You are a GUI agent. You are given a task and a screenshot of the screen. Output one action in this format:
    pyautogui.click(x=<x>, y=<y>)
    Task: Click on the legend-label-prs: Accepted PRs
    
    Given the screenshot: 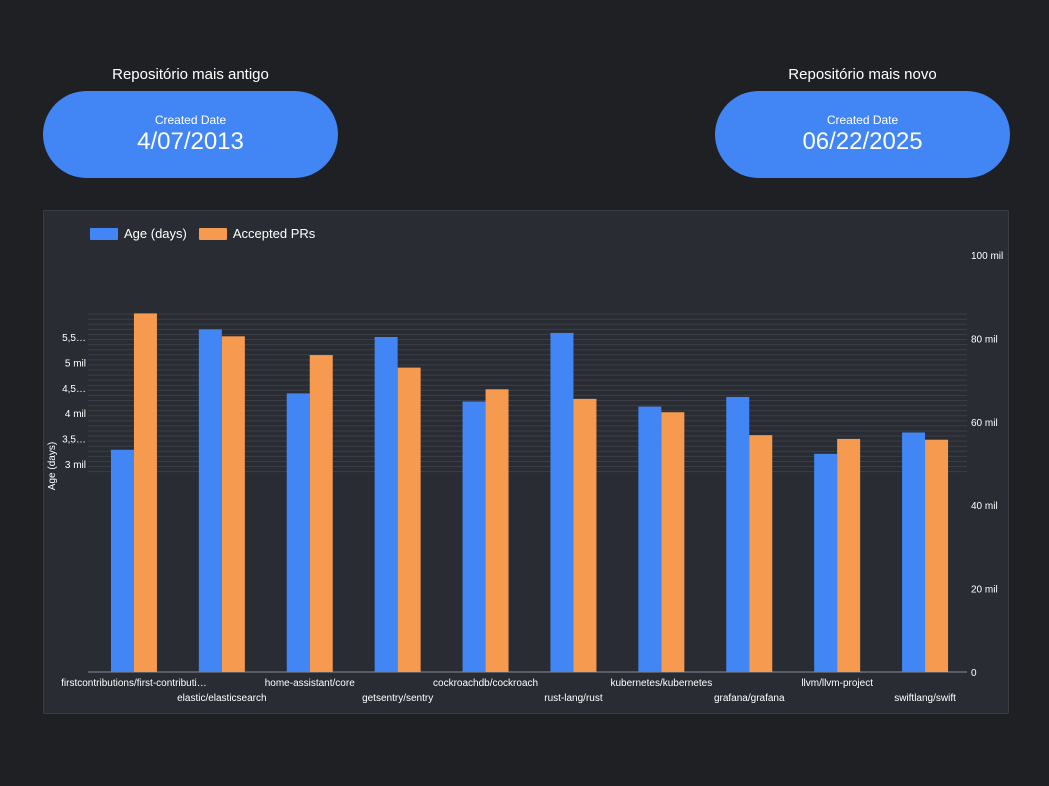 What is the action you would take?
    pyautogui.click(x=274, y=233)
    